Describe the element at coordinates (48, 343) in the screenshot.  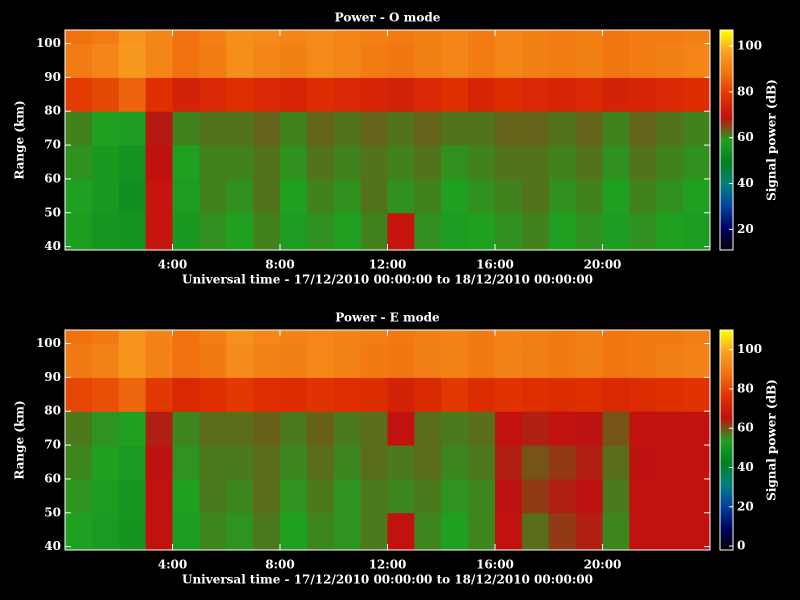
I see `y-tick-label: 100` at that location.